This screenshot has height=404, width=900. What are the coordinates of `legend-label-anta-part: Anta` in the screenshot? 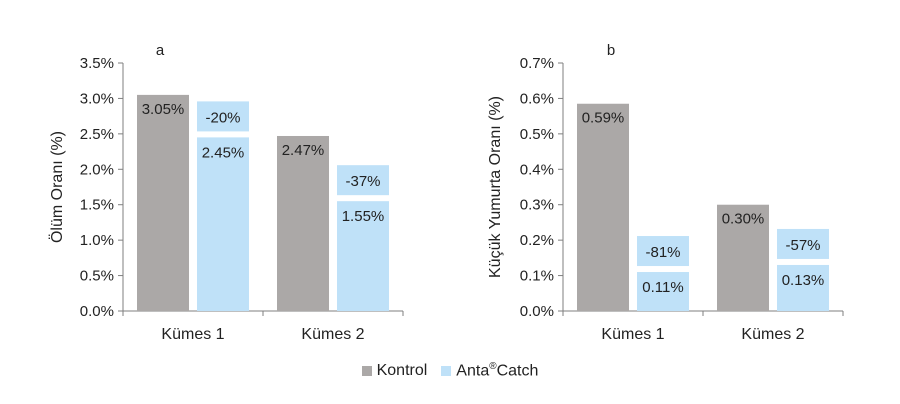 It's located at (473, 371).